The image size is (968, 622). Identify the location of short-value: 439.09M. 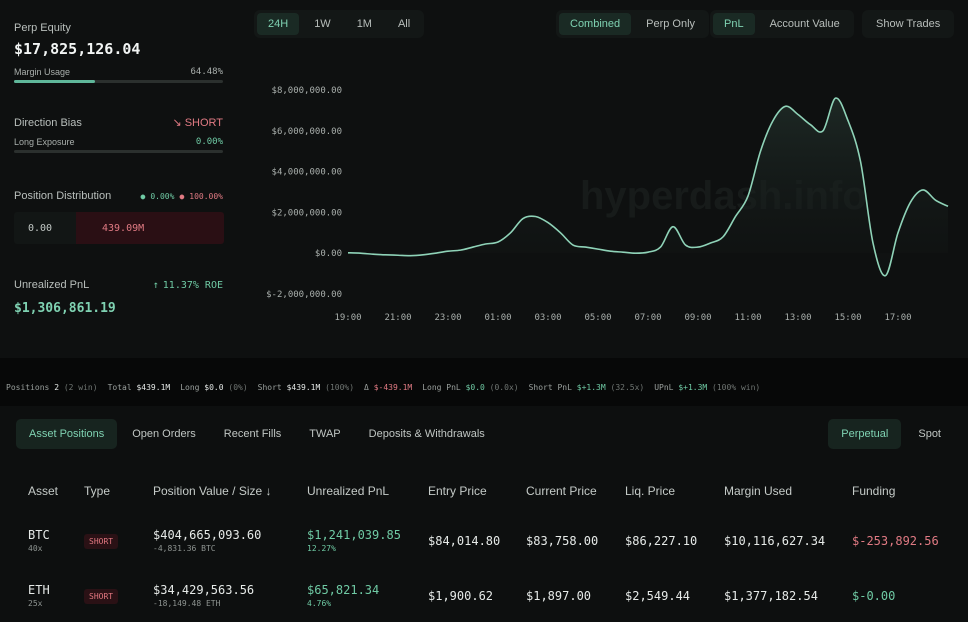
(150, 228).